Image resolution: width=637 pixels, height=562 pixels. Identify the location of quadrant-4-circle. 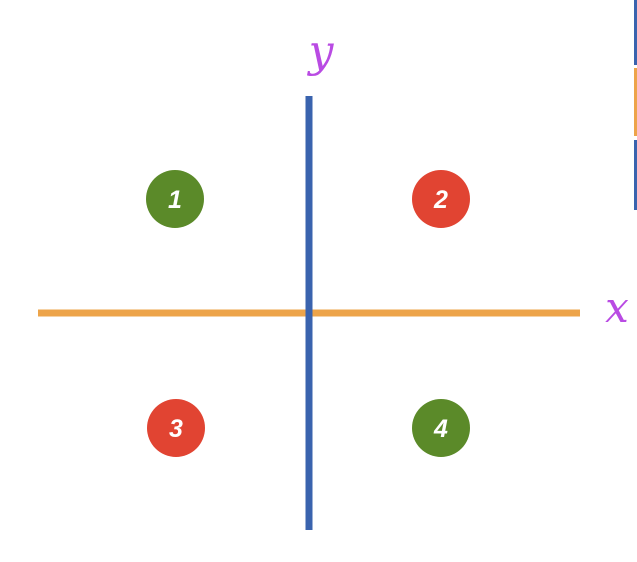
(441, 428).